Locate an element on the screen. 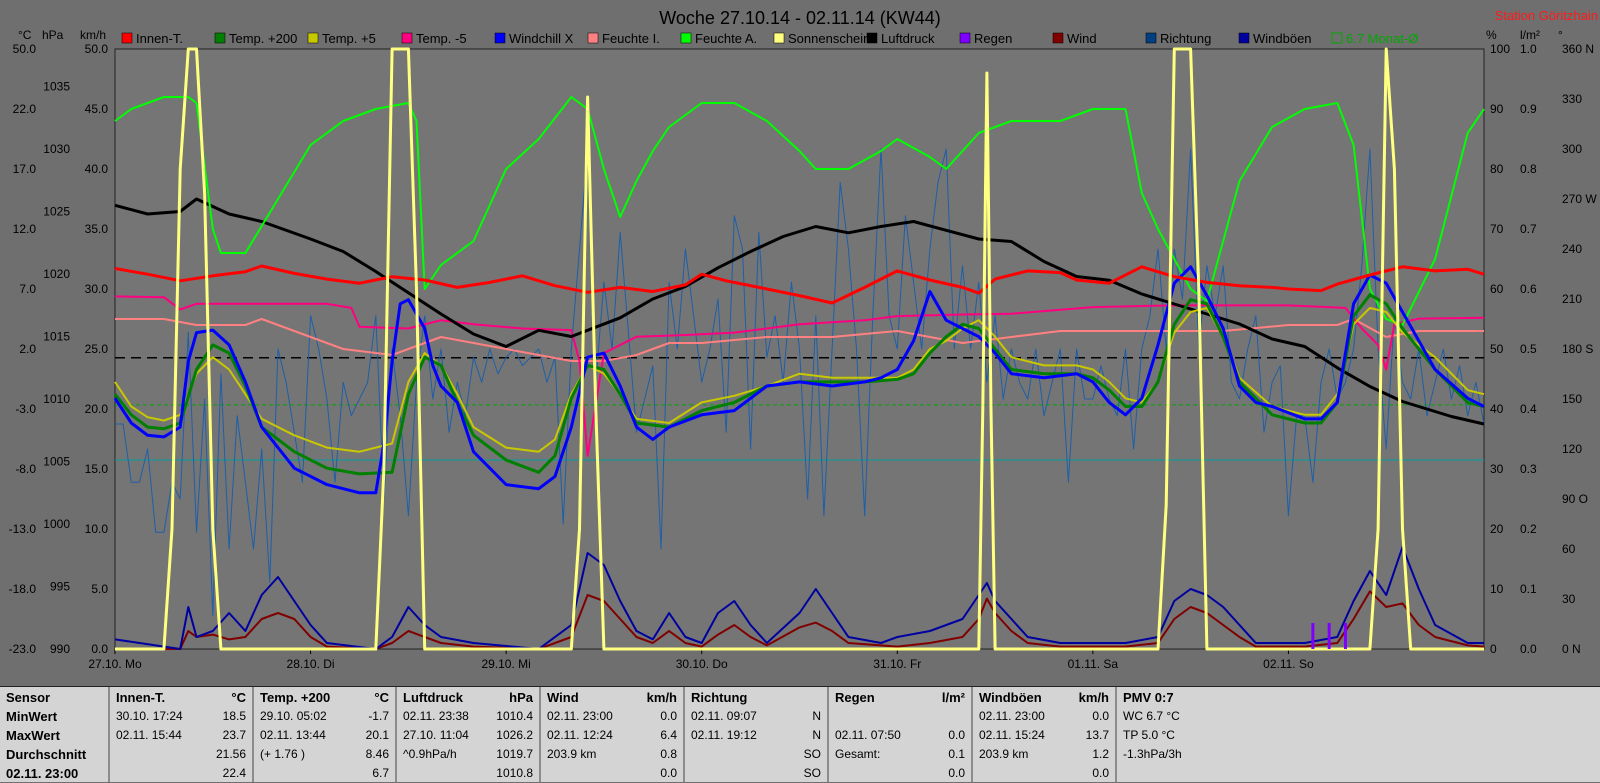  speed-tick-label: 40.0 is located at coordinates (97, 169).